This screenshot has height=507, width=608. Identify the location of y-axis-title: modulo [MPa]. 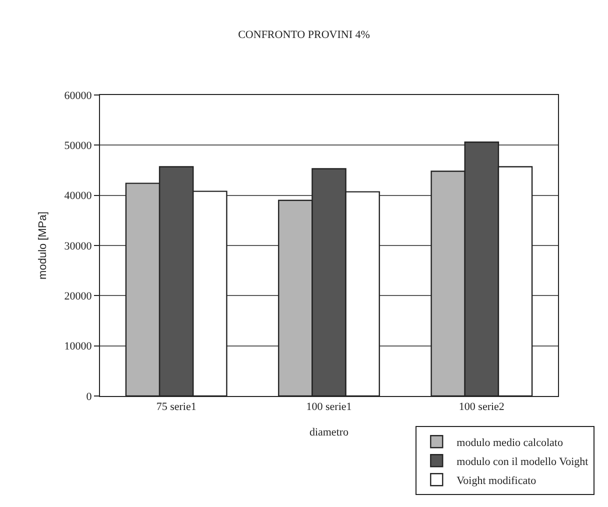
(42, 246).